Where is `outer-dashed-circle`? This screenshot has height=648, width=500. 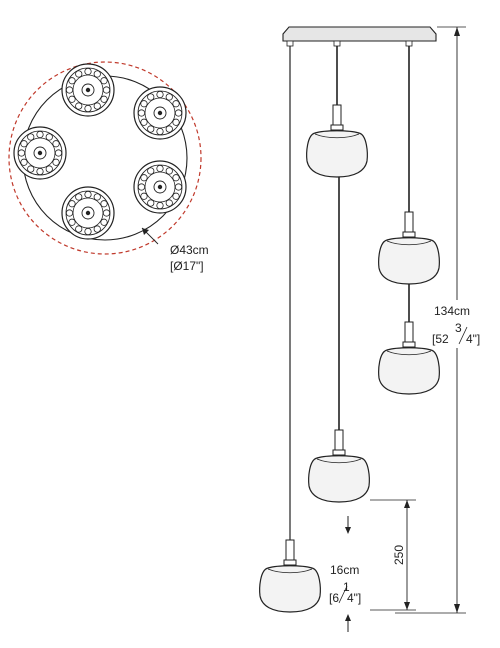 outer-dashed-circle is located at coordinates (105, 158).